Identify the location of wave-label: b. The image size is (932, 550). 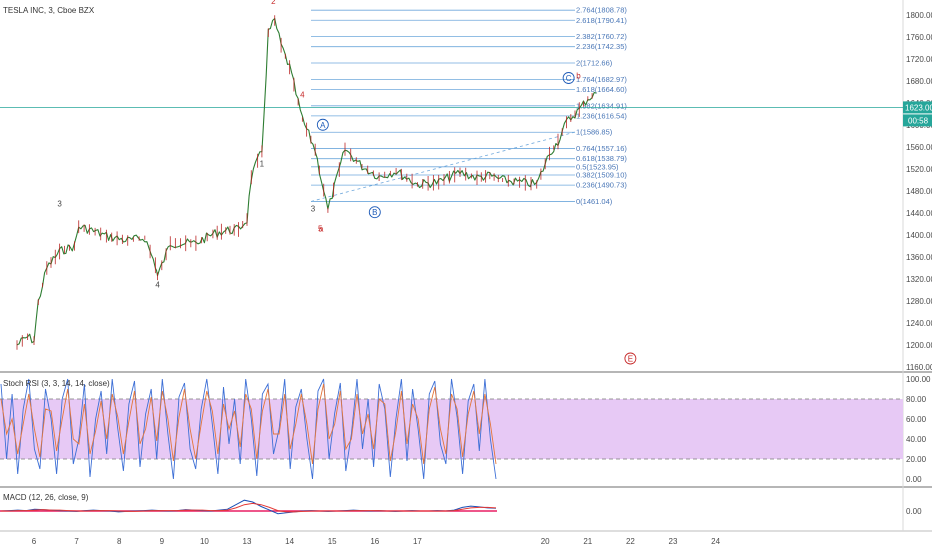
(578, 75).